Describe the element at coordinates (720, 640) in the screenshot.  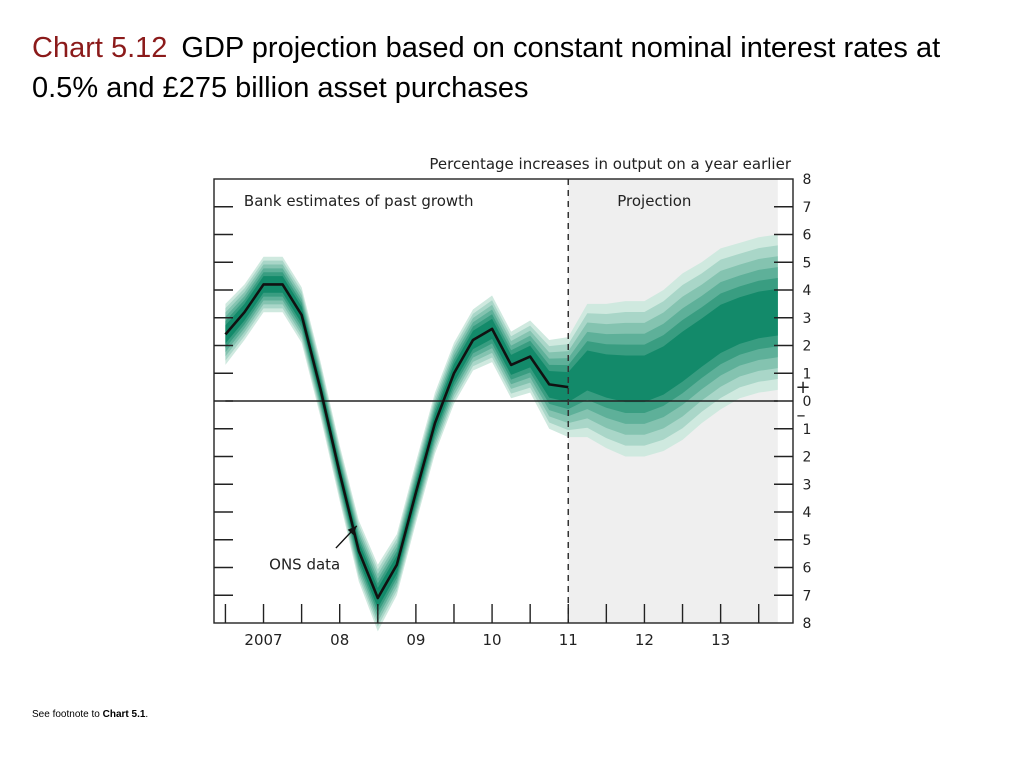
I see `x-tick-label: 13` at that location.